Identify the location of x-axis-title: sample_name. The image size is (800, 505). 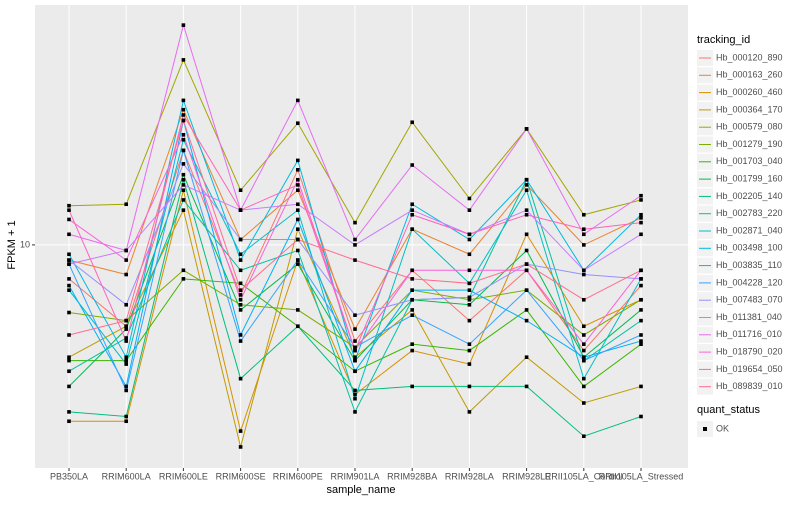
(360, 490).